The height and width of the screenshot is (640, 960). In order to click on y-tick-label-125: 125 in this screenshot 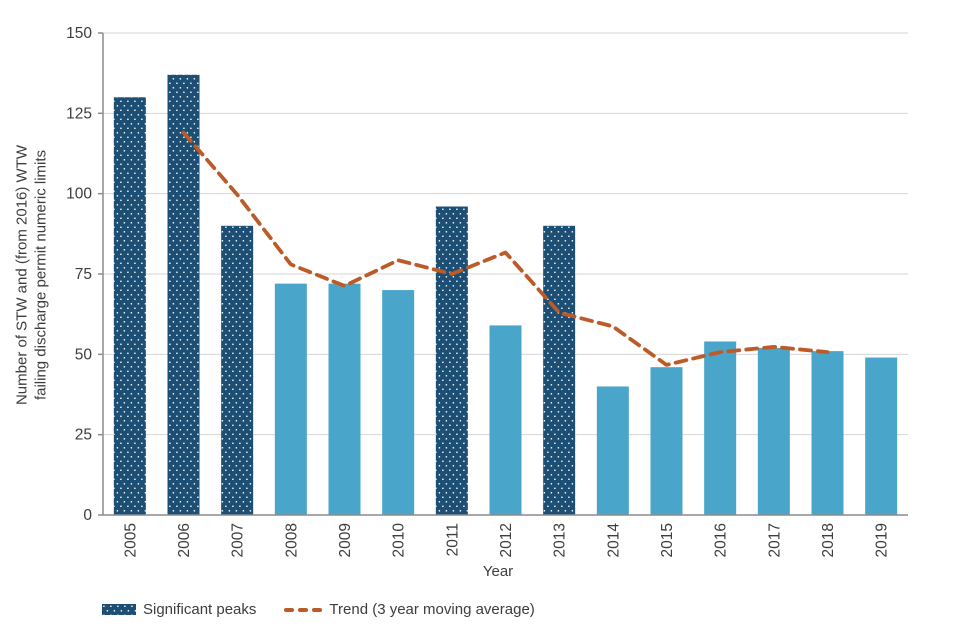, I will do `click(79, 113)`.